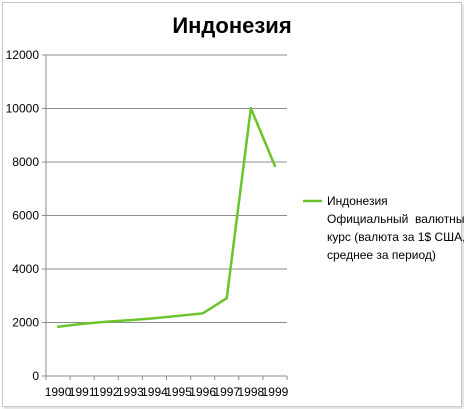 The image size is (464, 409). Describe the element at coordinates (381, 255) in the screenshot. I see `legend-line: среднее за период)` at that location.